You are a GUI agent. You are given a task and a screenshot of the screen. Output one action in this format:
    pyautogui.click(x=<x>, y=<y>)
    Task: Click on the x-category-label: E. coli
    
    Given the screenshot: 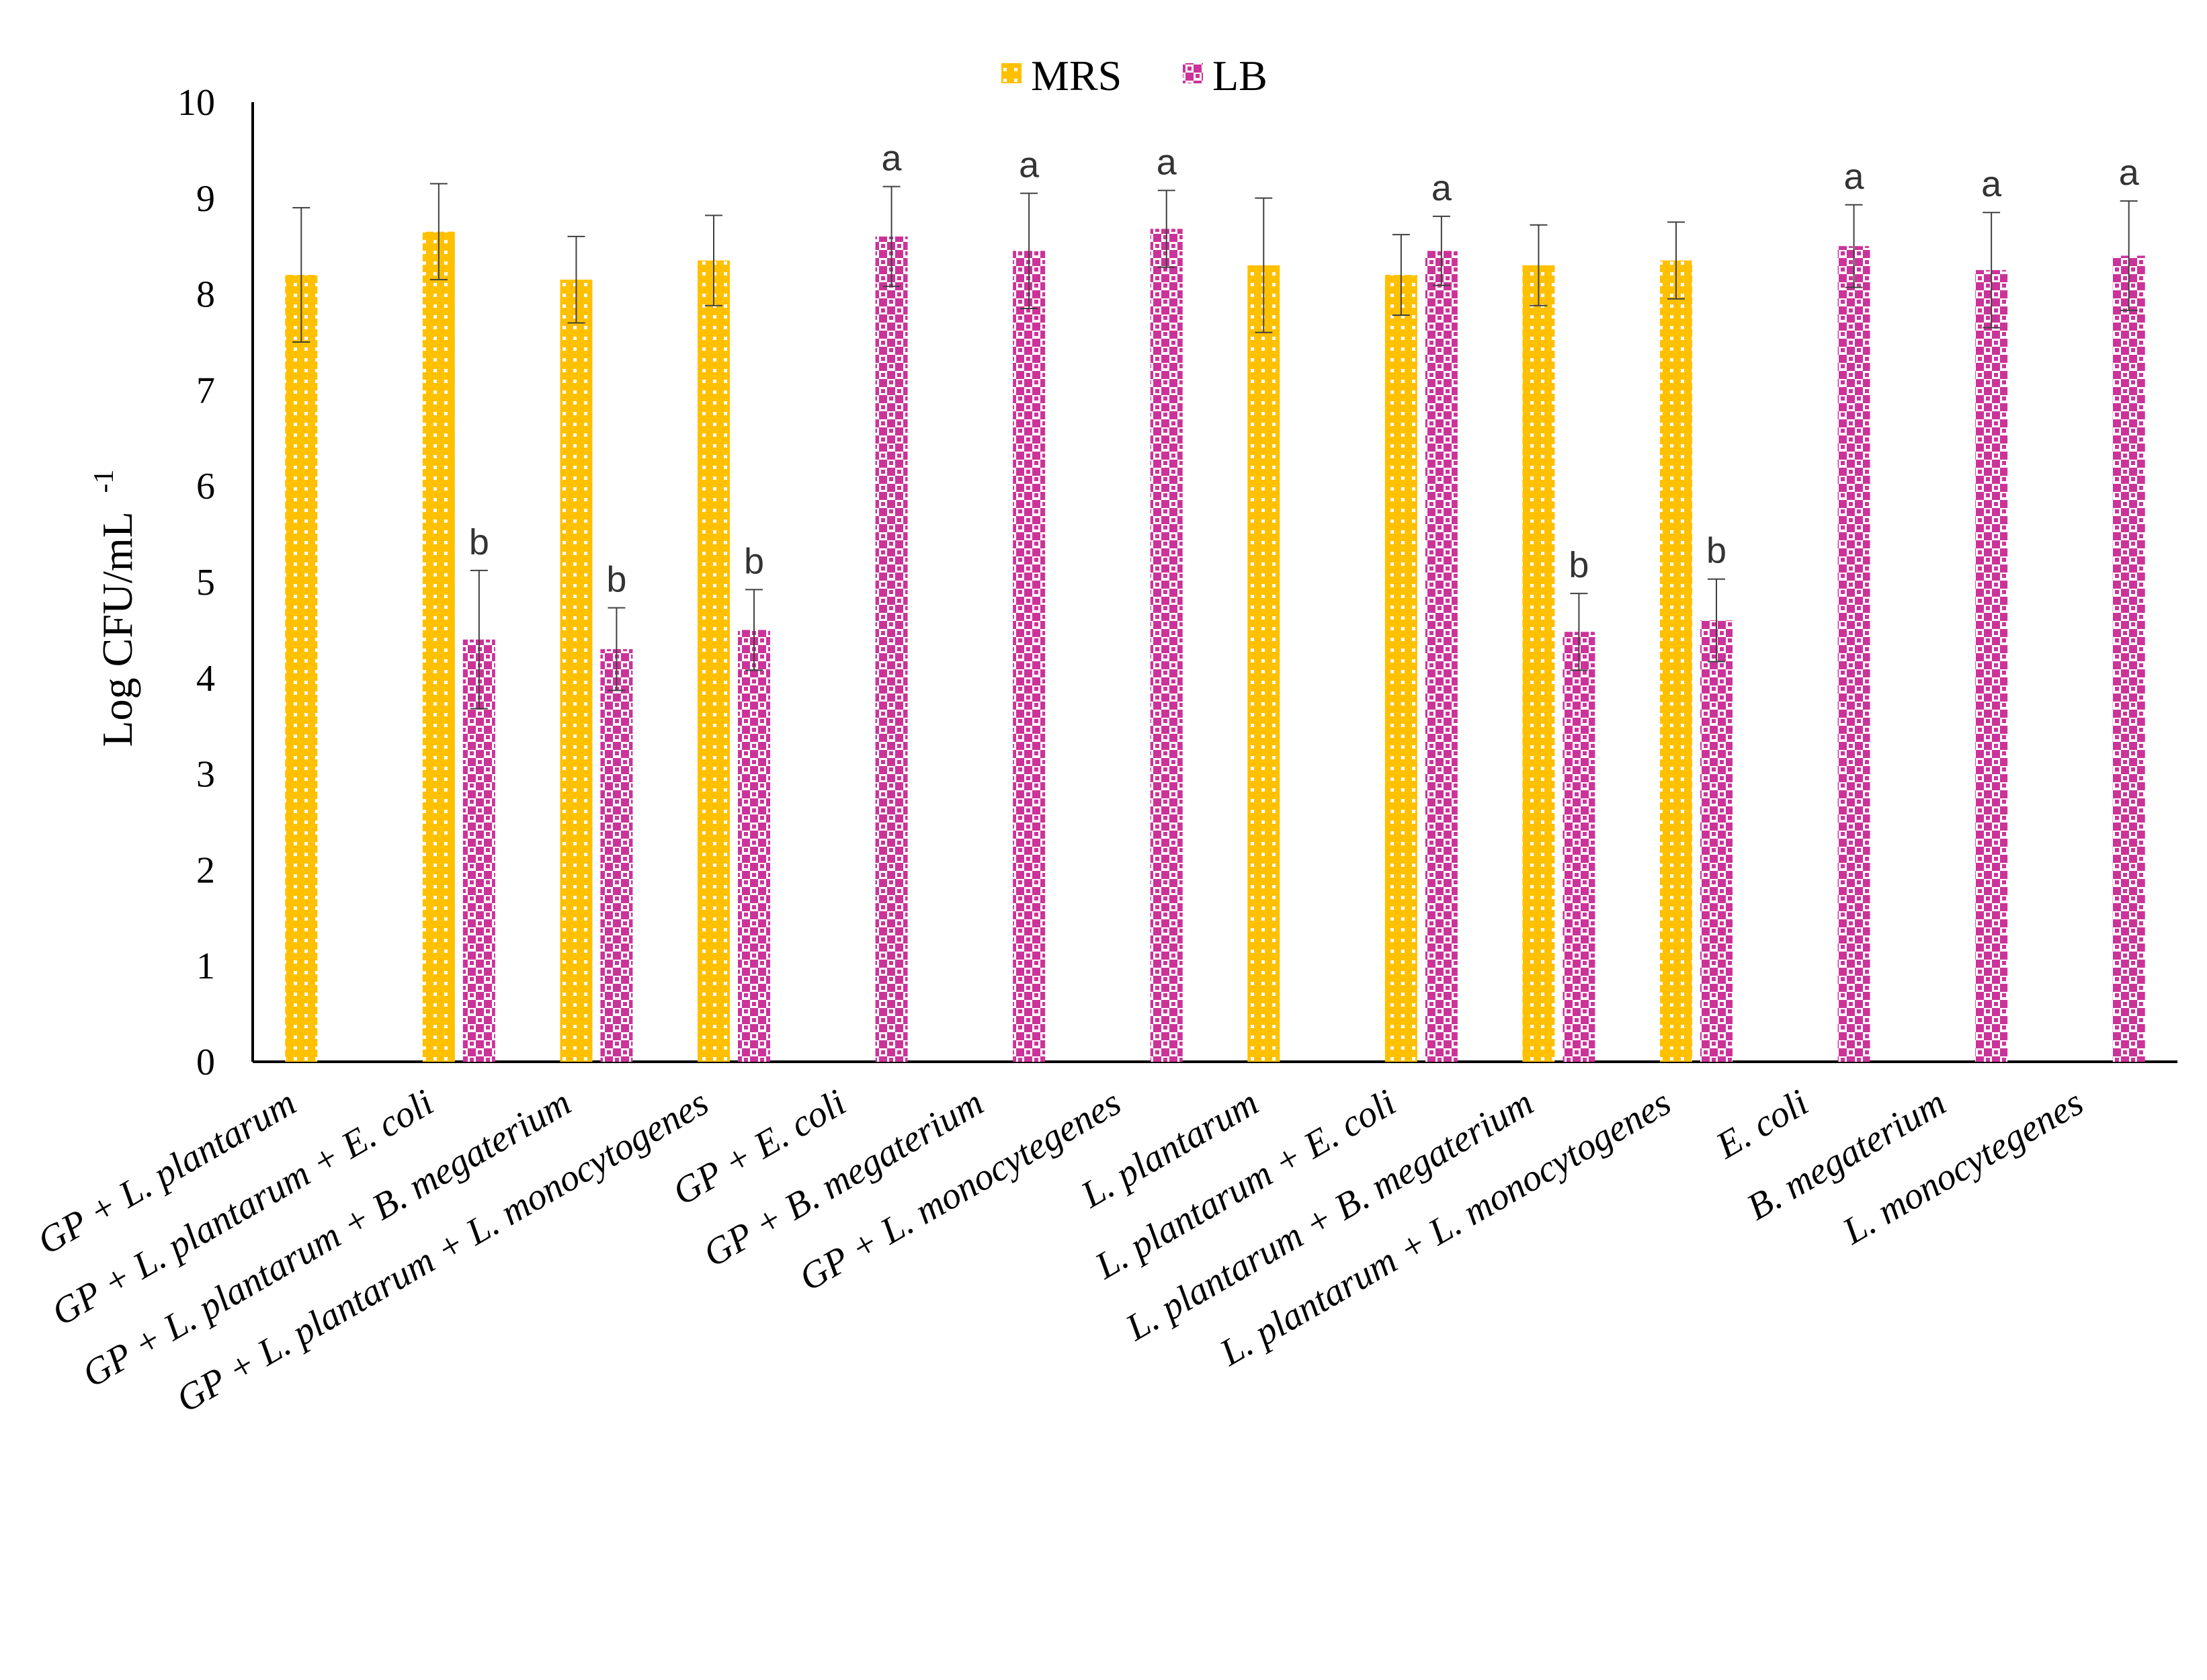 What is the action you would take?
    pyautogui.click(x=1762, y=1124)
    